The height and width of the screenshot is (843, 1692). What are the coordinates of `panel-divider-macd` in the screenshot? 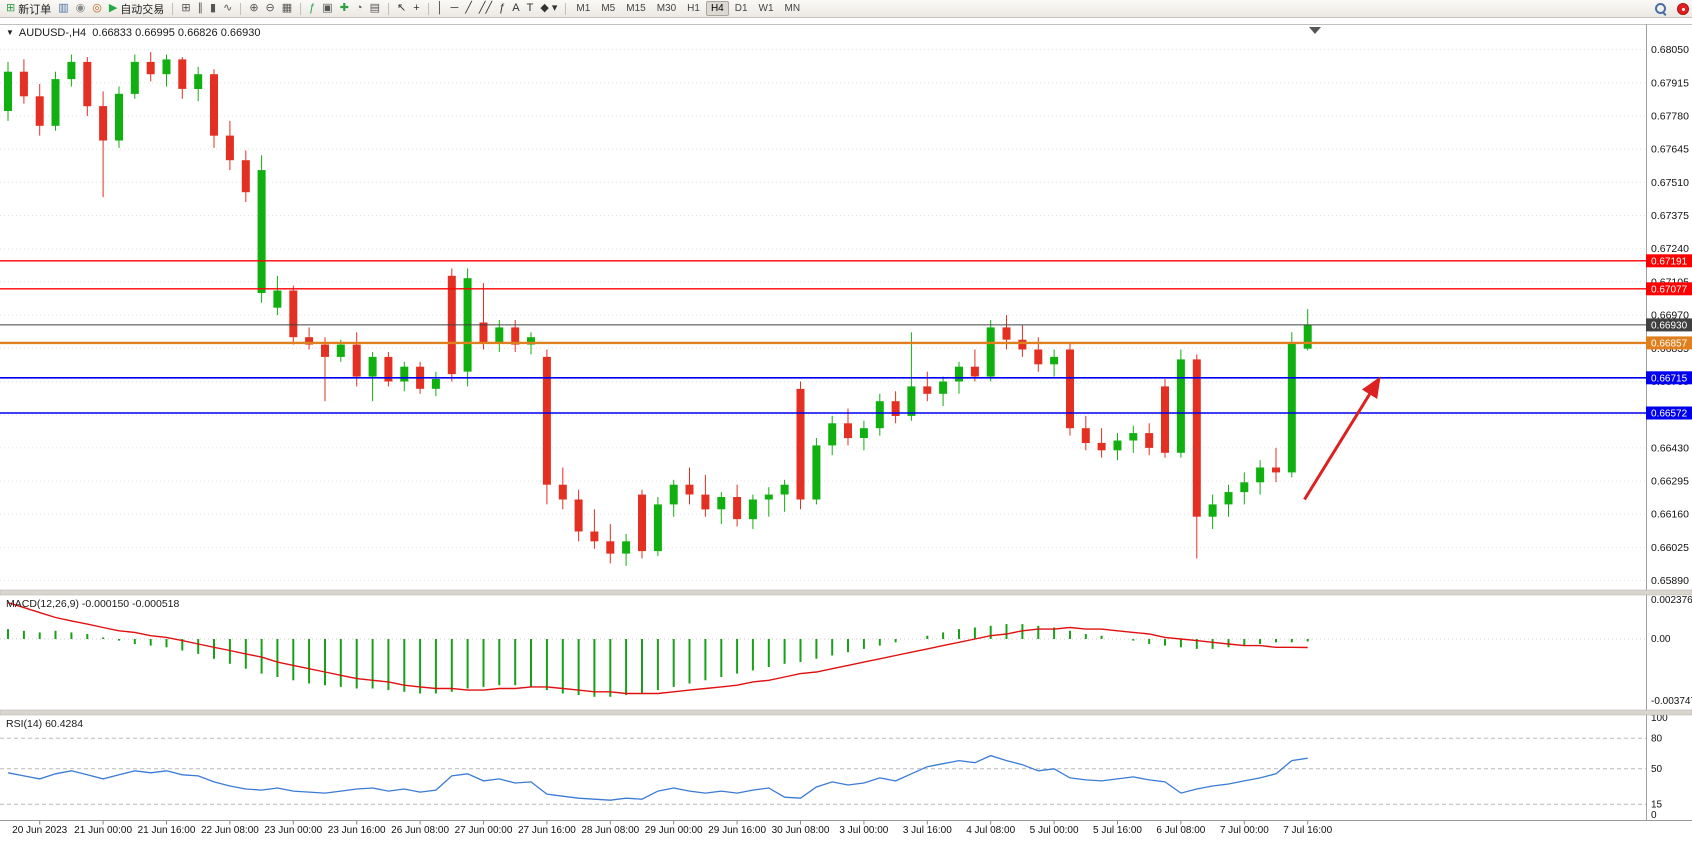 It's located at (846, 592).